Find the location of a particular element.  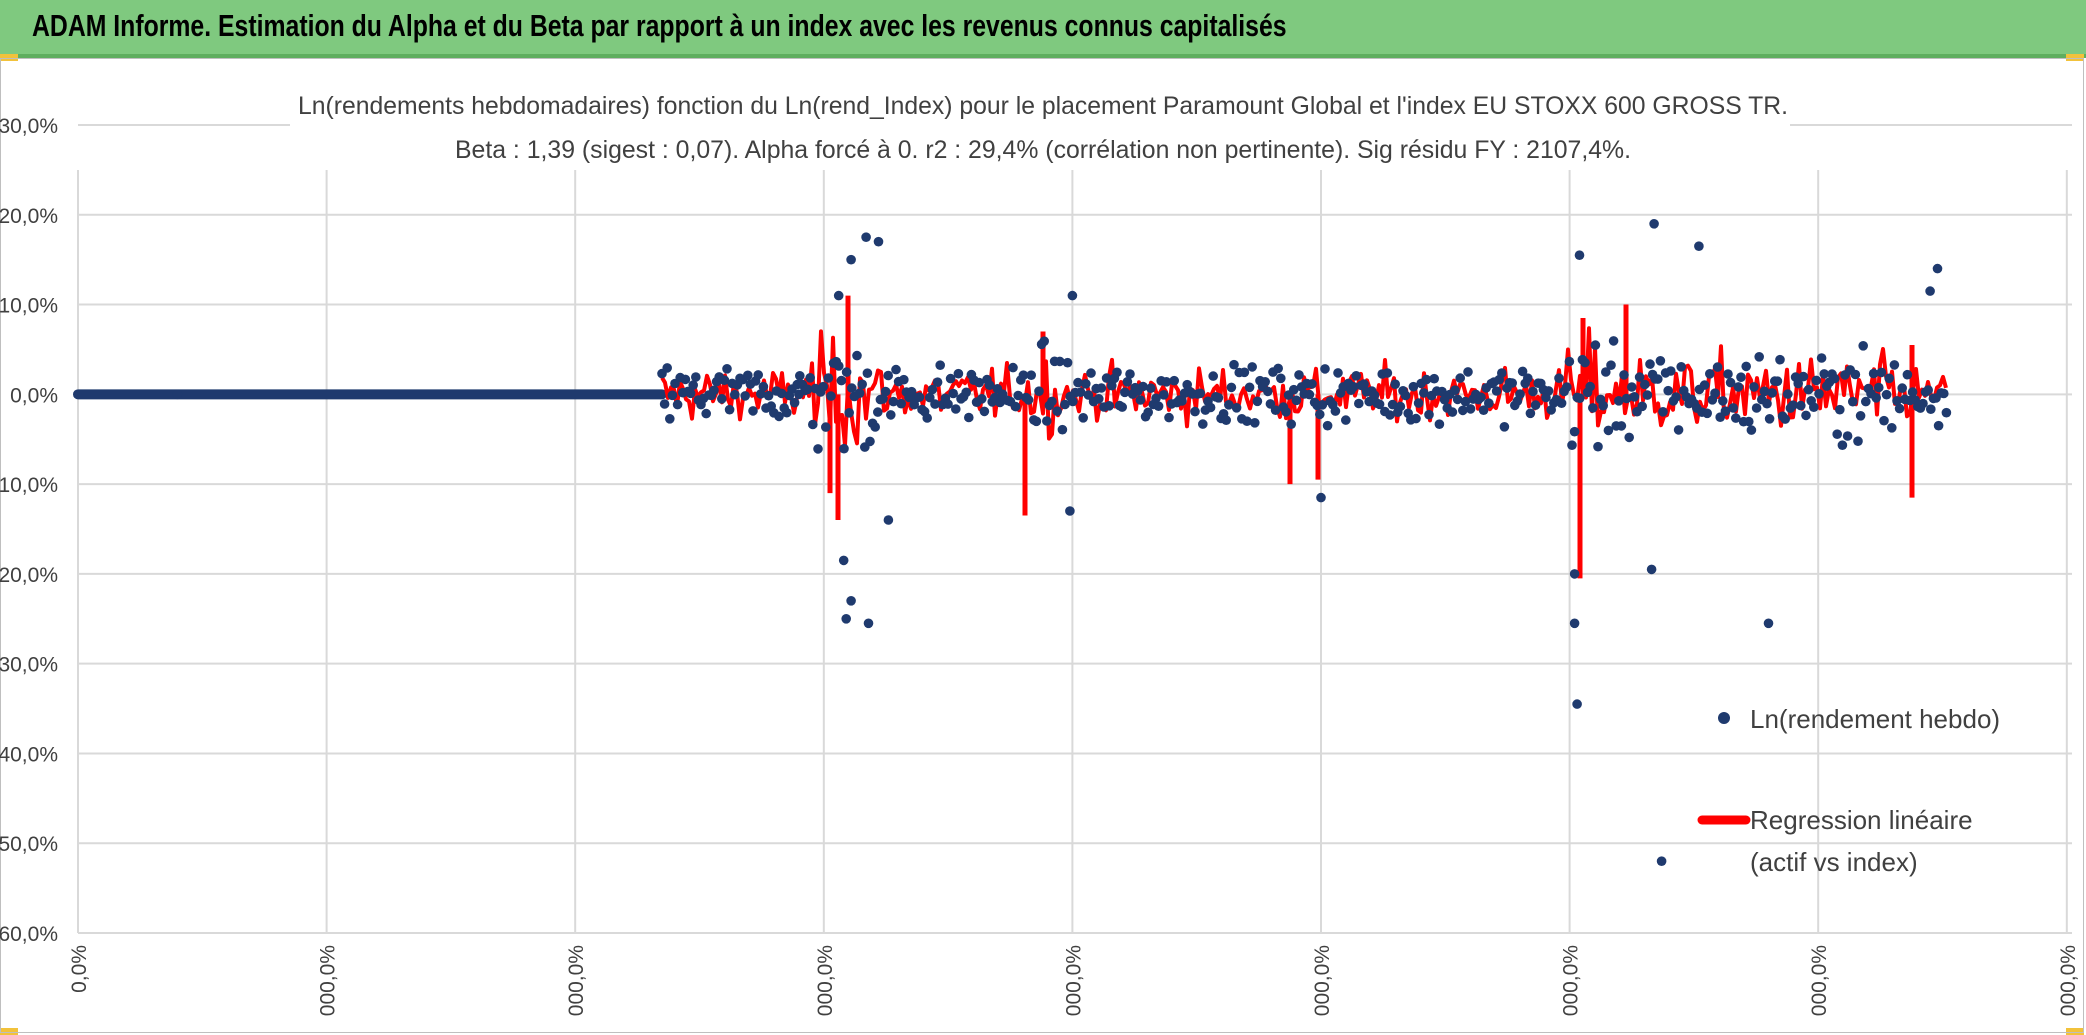

corner-marker-bottom-left is located at coordinates (9, 1031).